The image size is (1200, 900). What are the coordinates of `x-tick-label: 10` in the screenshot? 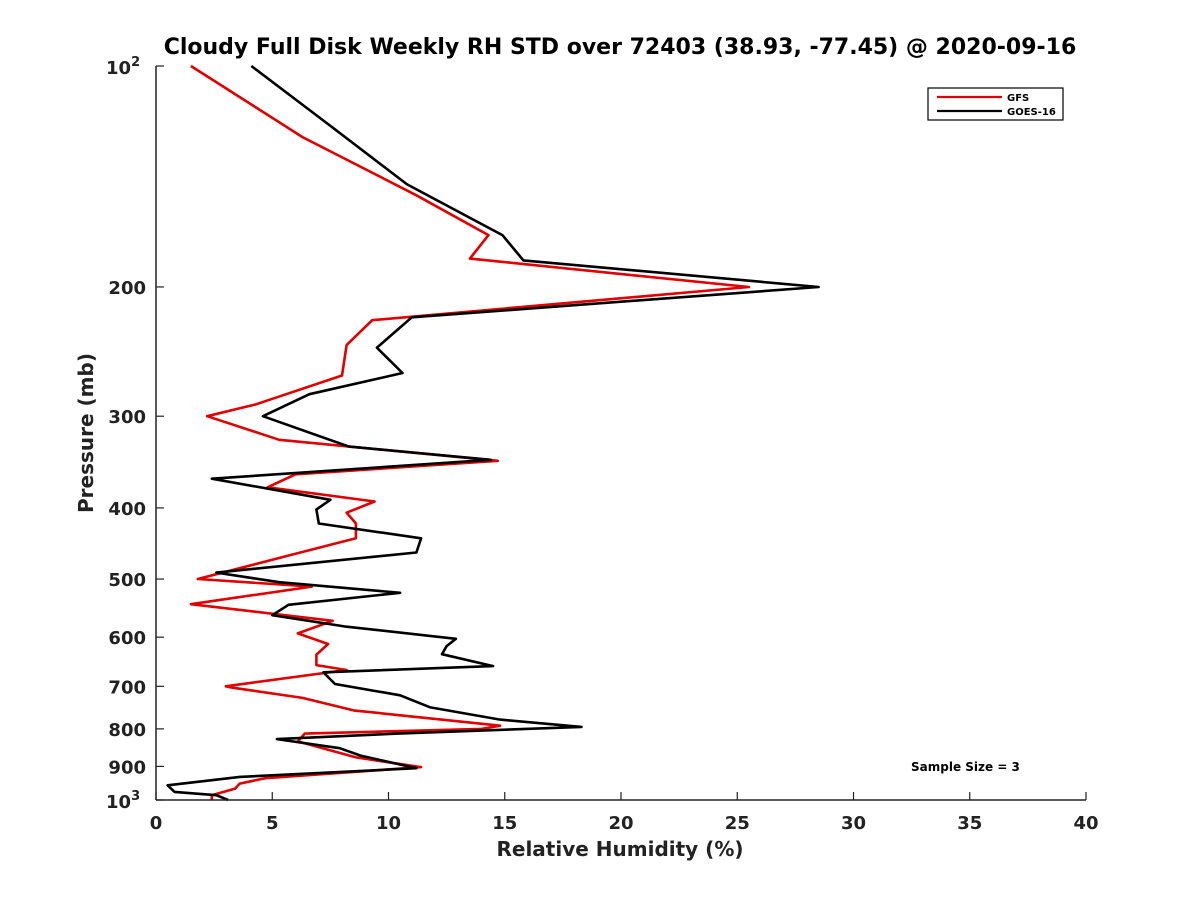 It's located at (388, 823).